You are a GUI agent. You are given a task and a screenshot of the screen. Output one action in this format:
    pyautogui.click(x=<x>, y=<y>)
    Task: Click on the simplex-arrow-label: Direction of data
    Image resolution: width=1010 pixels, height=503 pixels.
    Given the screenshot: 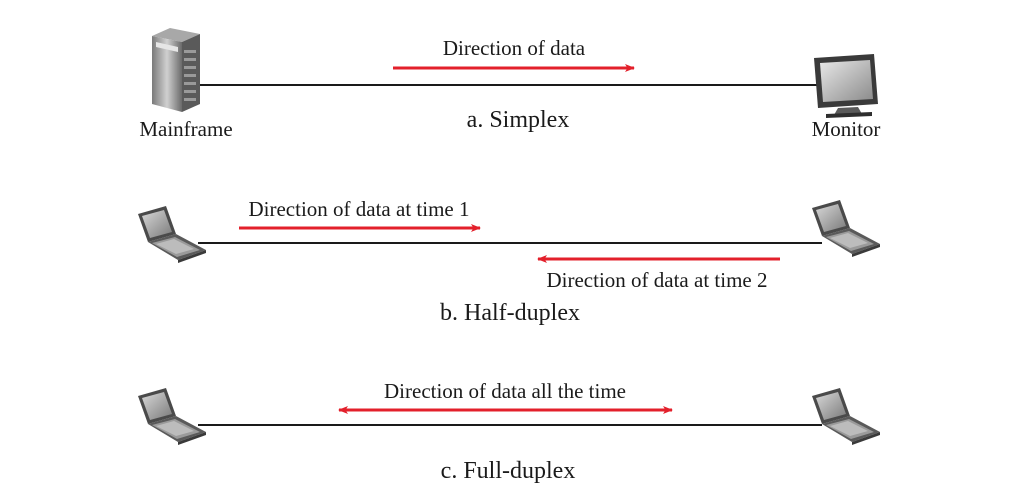 What is the action you would take?
    pyautogui.click(x=514, y=48)
    